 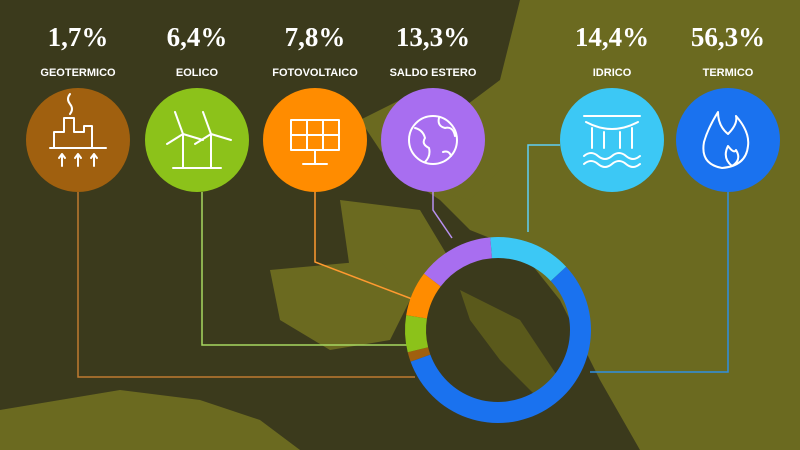 I want to click on icon-wind, so click(x=199, y=140).